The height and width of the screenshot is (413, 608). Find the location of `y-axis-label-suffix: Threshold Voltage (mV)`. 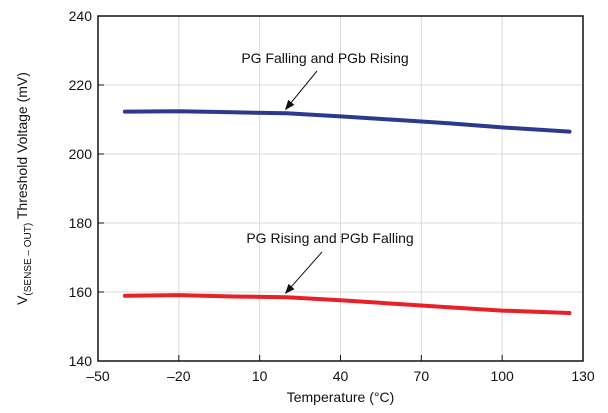

y-axis-label-suffix: Threshold Voltage (mV) is located at coordinates (22, 147).